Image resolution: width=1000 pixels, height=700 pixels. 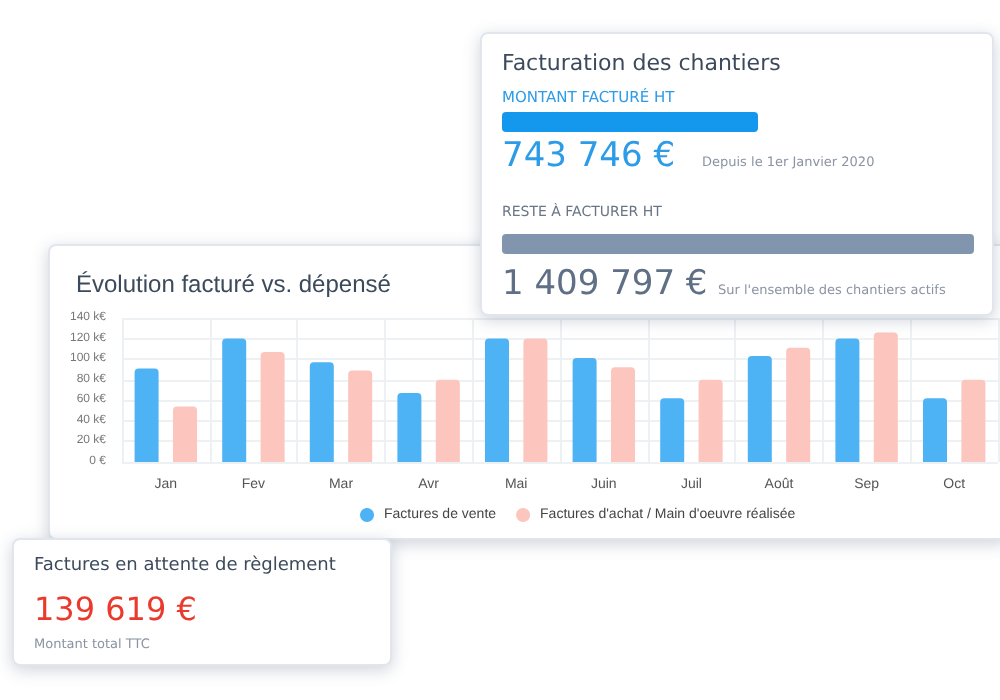 What do you see at coordinates (589, 156) in the screenshot?
I see `text: 743 746 €` at bounding box center [589, 156].